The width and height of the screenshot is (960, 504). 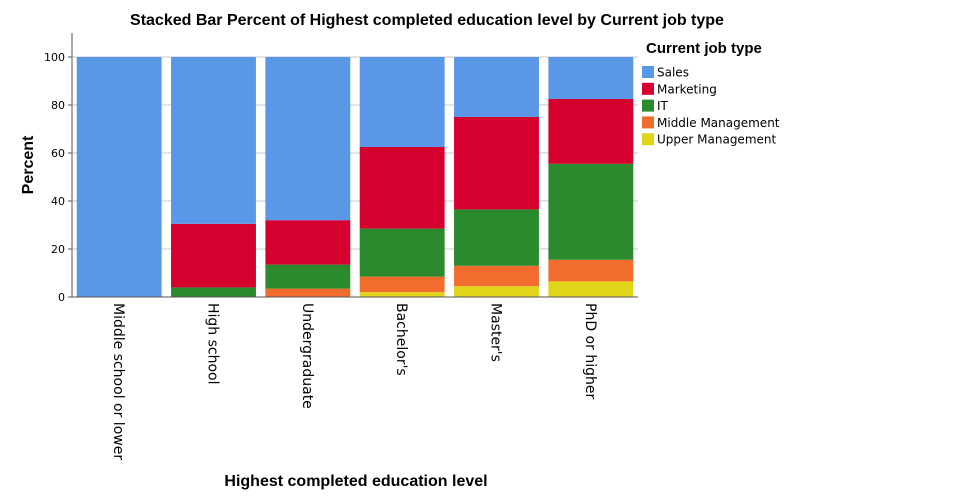 I want to click on x-category-label: Master's, so click(x=496, y=332).